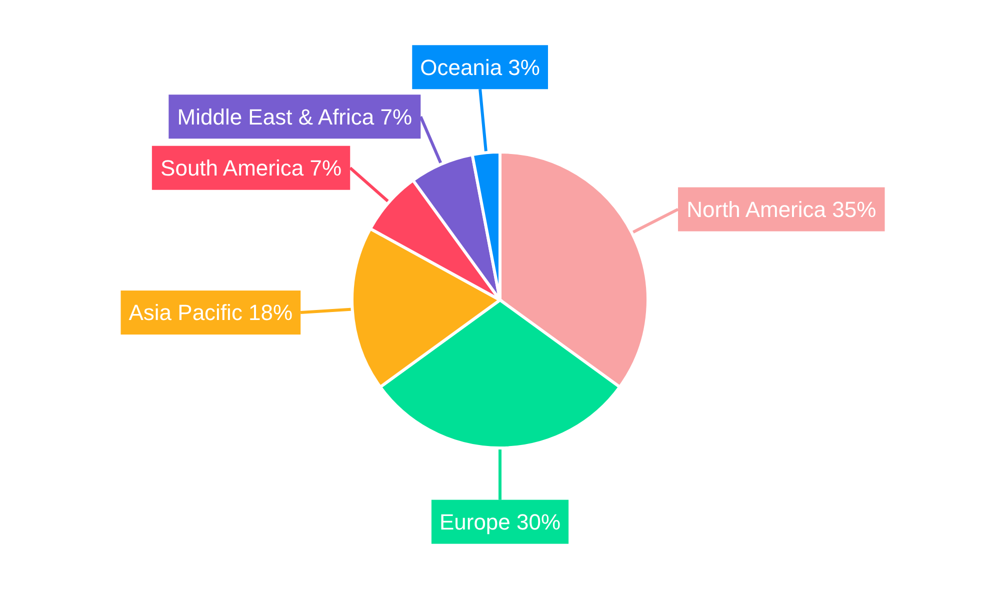 The image size is (1000, 600). Describe the element at coordinates (251, 168) in the screenshot. I see `slice-label: South America 7%` at that location.